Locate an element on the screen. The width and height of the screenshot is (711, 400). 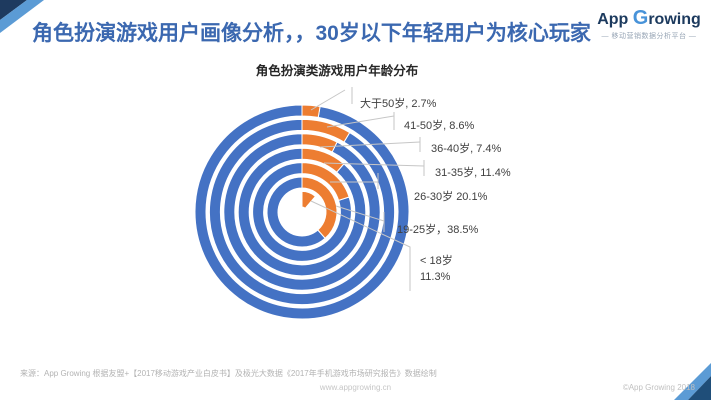
chart-label-over50: 大于50岁, 2.7% is located at coordinates (398, 104).